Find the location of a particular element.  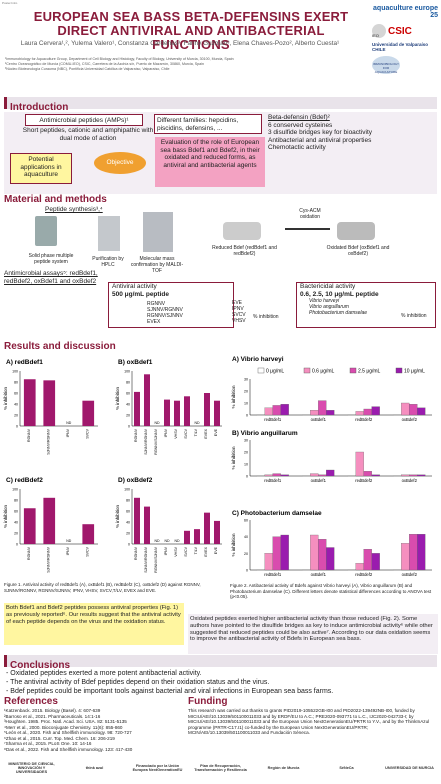

antiviral-conc: 500 μg/mL peptide is located at coordinates (140, 294).